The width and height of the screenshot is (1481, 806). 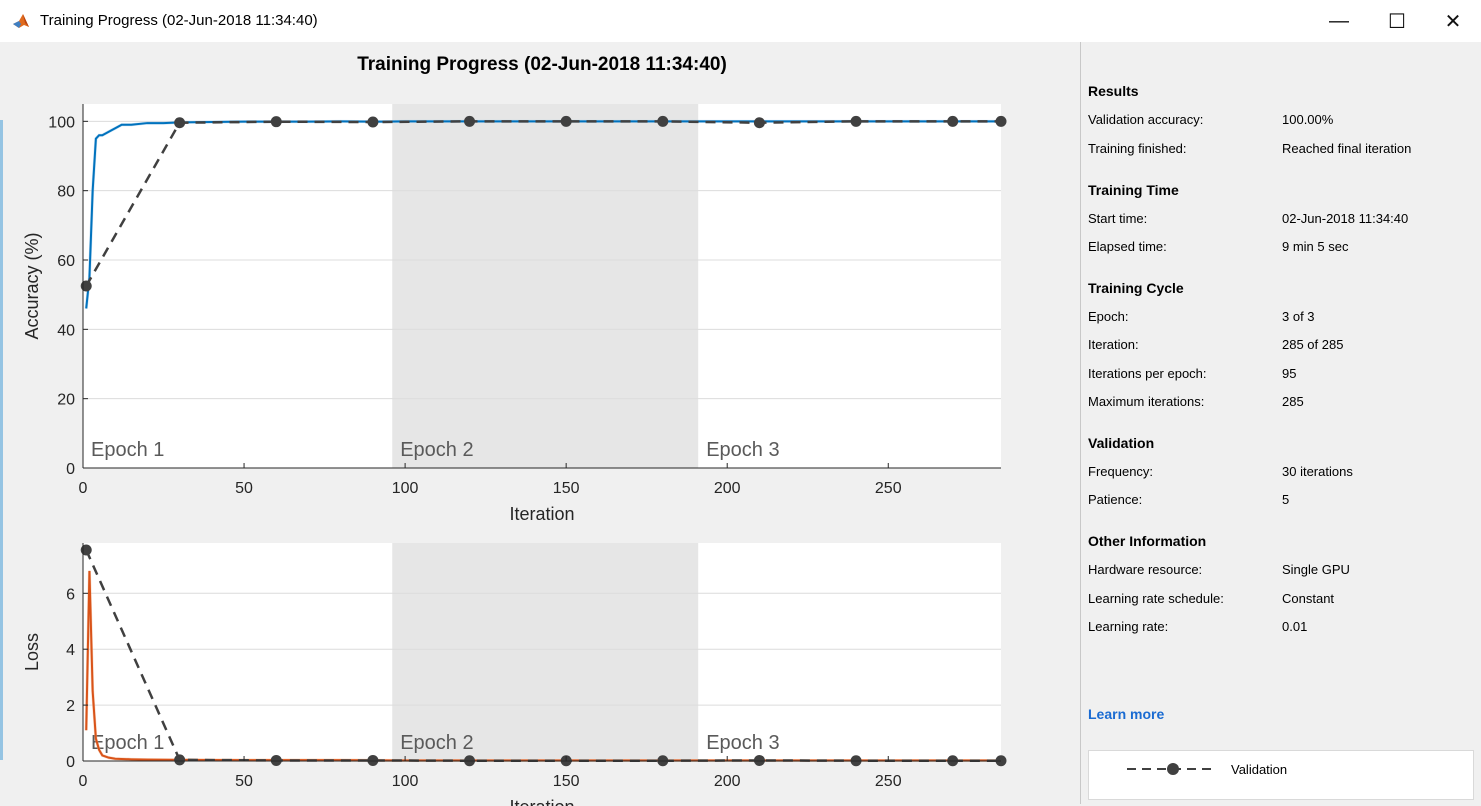 I want to click on other-information-heading: Other Information, so click(x=1147, y=541).